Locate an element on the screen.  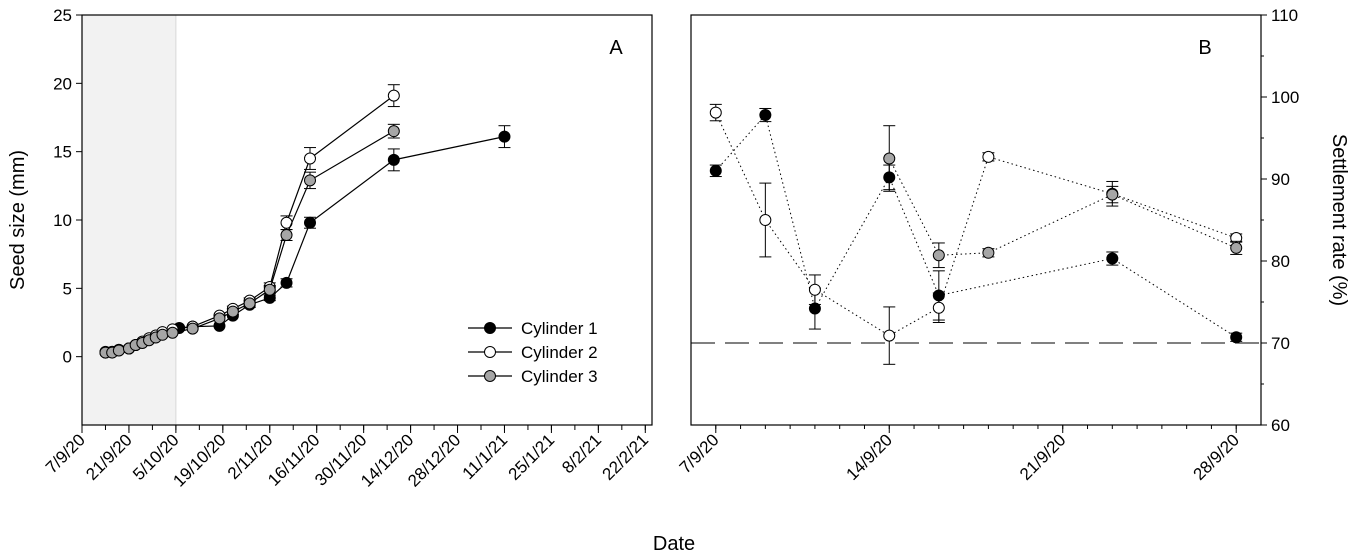
y-axis-title: Seed size (mm) is located at coordinates (18, 220).